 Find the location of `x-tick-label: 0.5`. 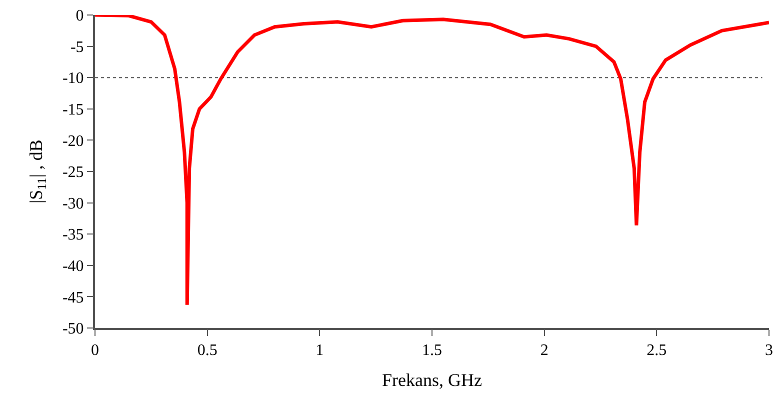

x-tick-label: 0.5 is located at coordinates (207, 351).